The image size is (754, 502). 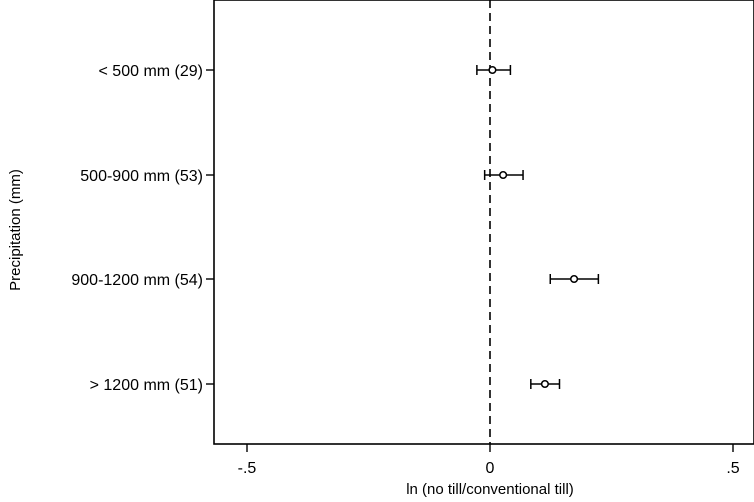 What do you see at coordinates (490, 468) in the screenshot?
I see `x-tick-label: 0` at bounding box center [490, 468].